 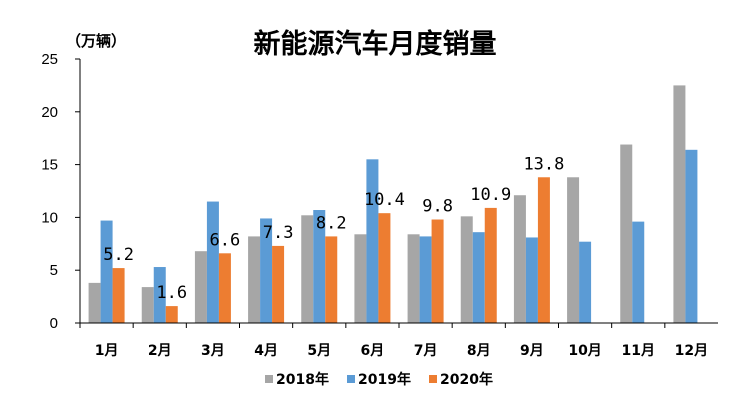 What do you see at coordinates (638, 351) in the screenshot?
I see `x-tick-label: 11月` at bounding box center [638, 351].